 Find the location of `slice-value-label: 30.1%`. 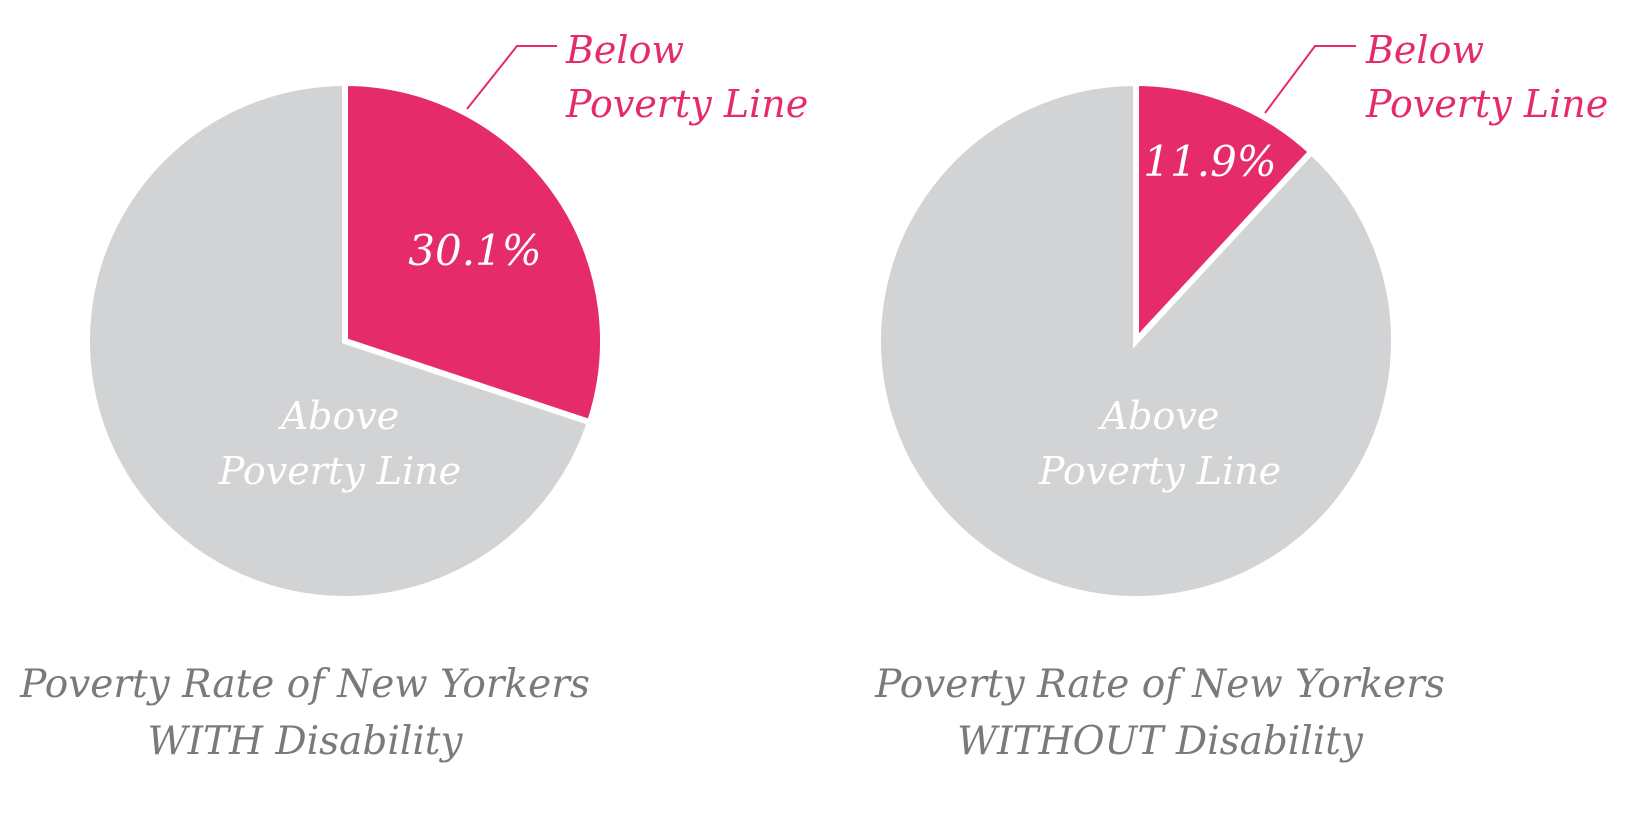

slice-value-label: 30.1% is located at coordinates (474, 250).